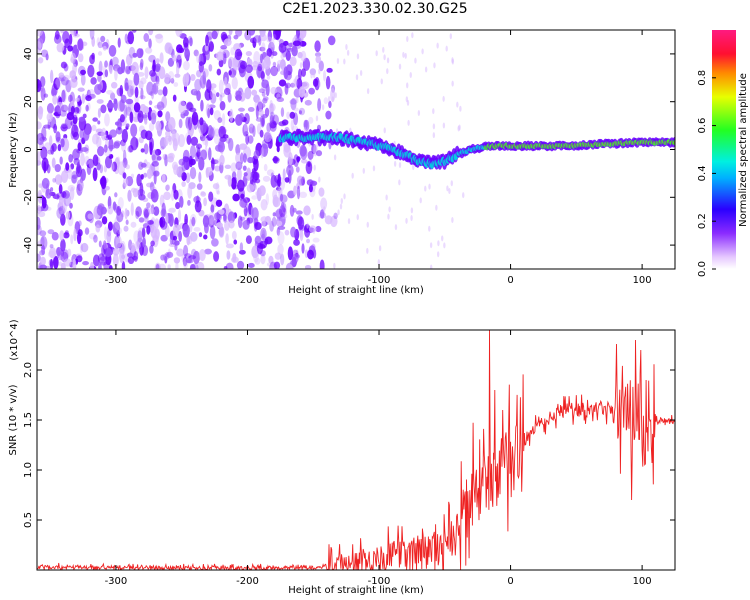 This screenshot has width=750, height=600. I want to click on x-tick-label: -100, so click(379, 280).